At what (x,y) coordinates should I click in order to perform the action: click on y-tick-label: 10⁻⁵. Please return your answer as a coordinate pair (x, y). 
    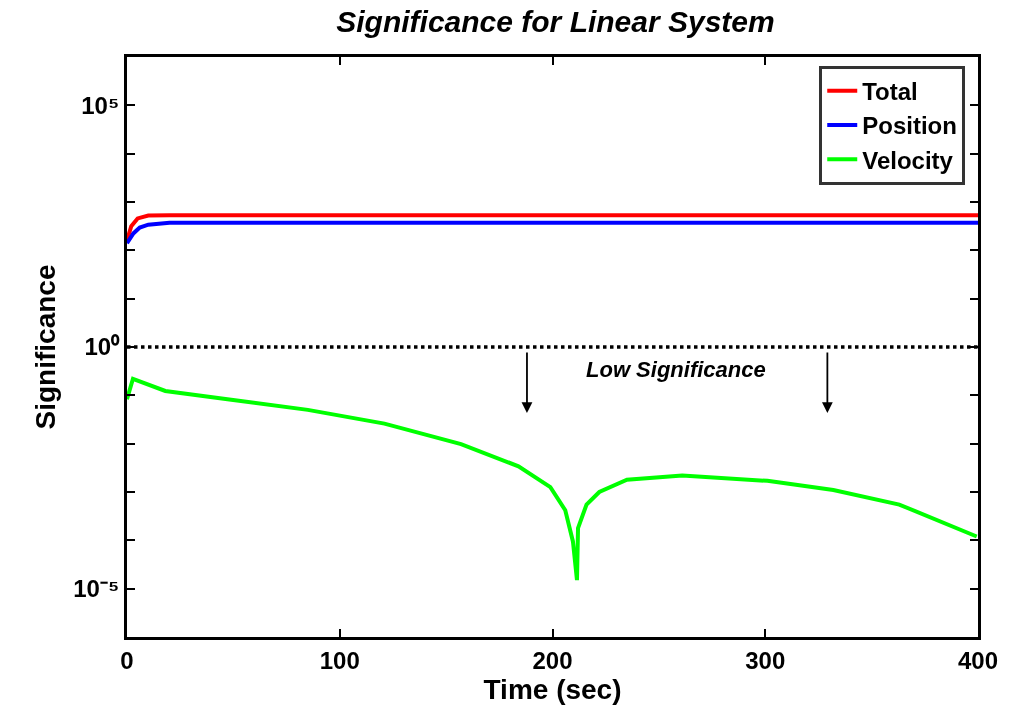
    Looking at the image, I should click on (96, 589).